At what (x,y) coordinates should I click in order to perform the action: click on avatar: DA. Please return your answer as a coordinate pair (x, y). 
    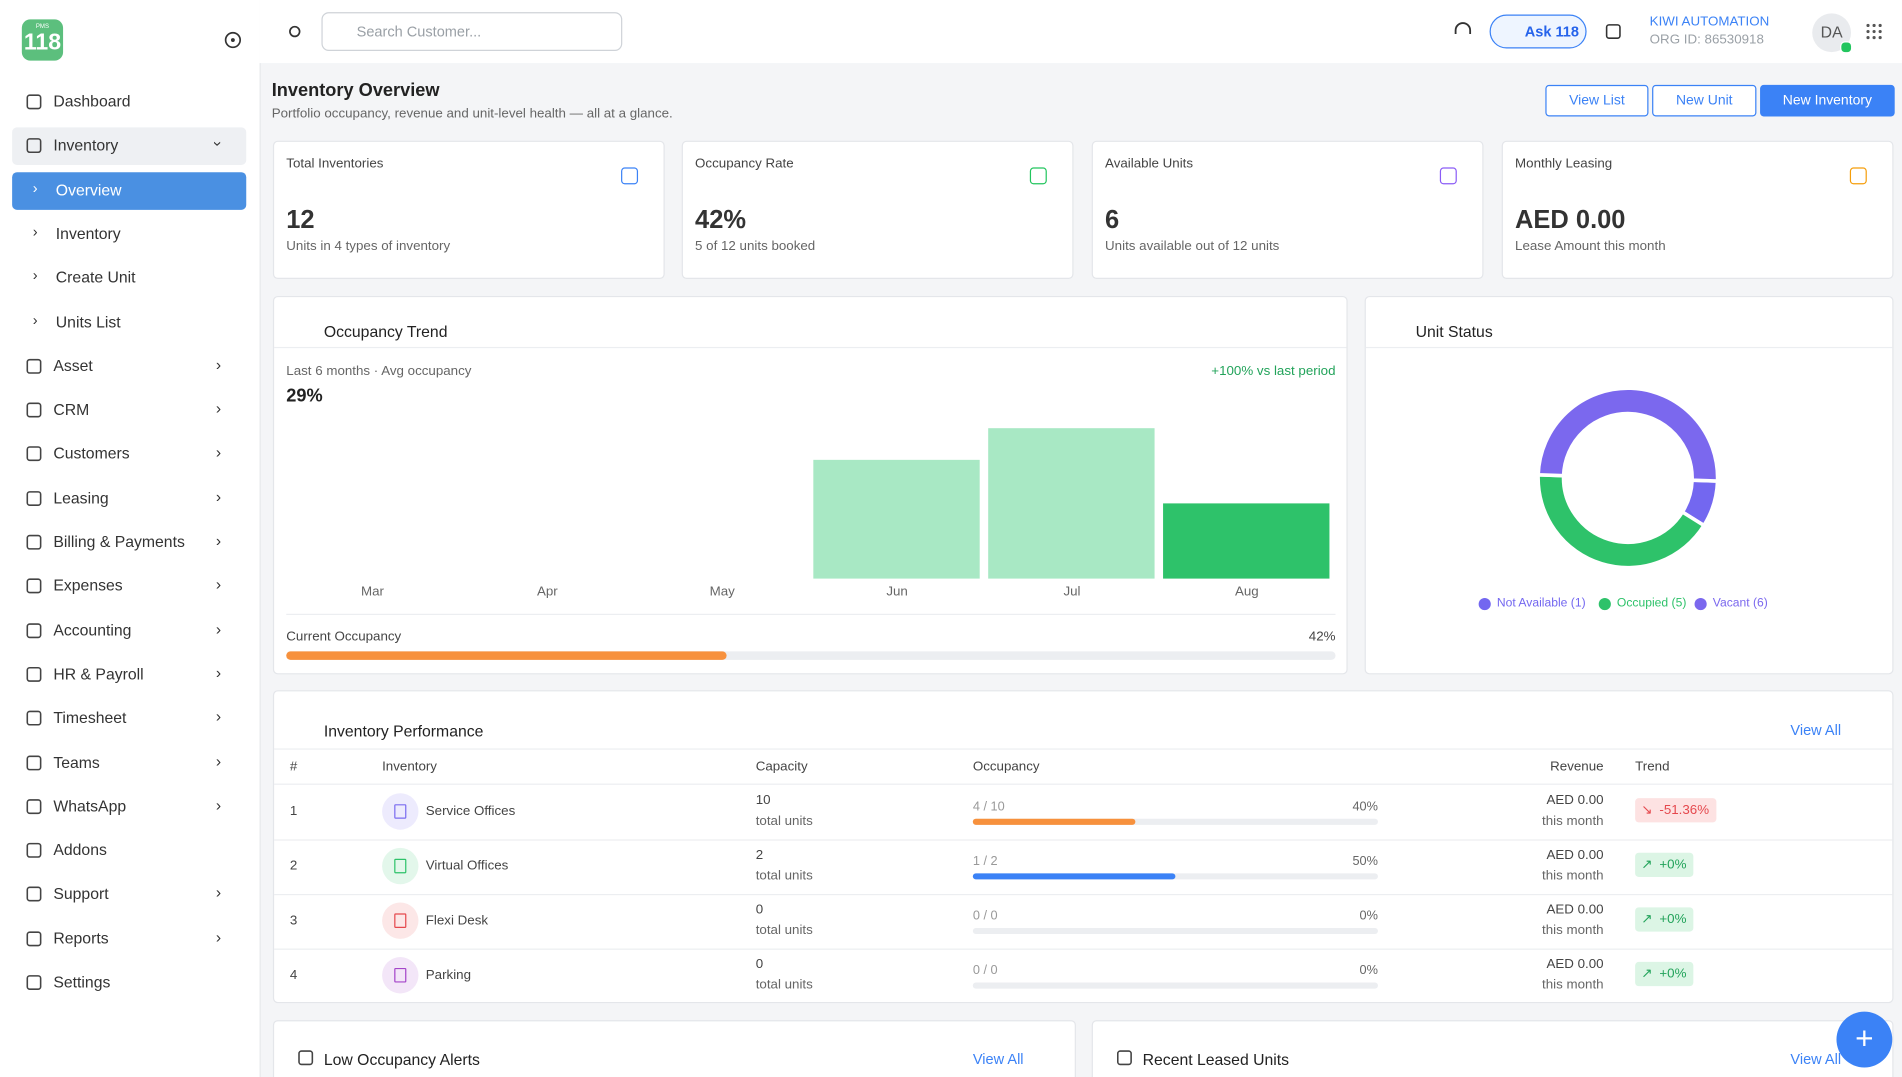
    Looking at the image, I should click on (1832, 33).